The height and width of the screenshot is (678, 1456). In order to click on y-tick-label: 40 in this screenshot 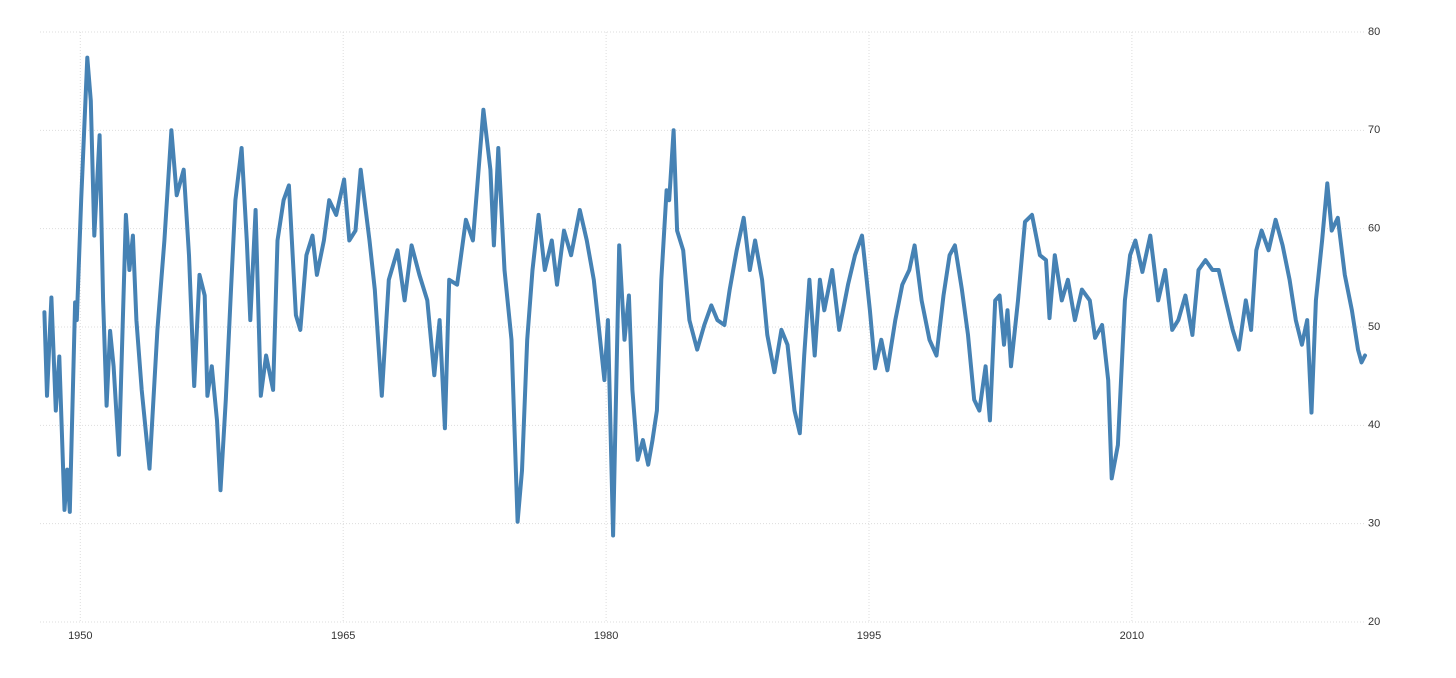, I will do `click(1374, 425)`.